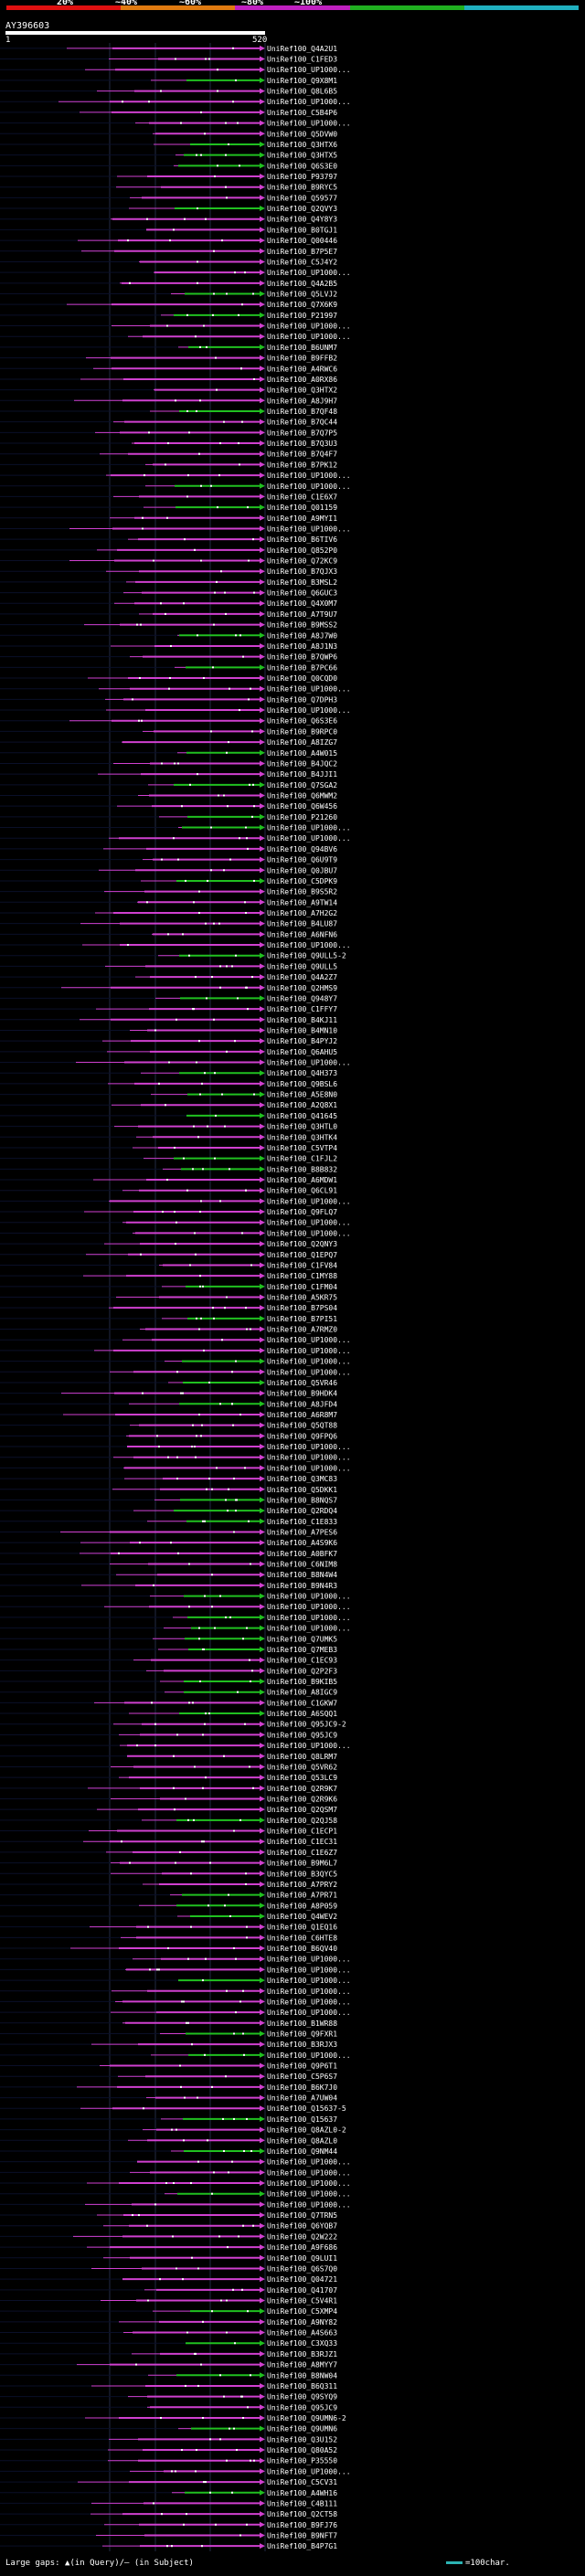  What do you see at coordinates (302, 2397) in the screenshot?
I see `hit-label: UniRef100_Q9SYQ9` at bounding box center [302, 2397].